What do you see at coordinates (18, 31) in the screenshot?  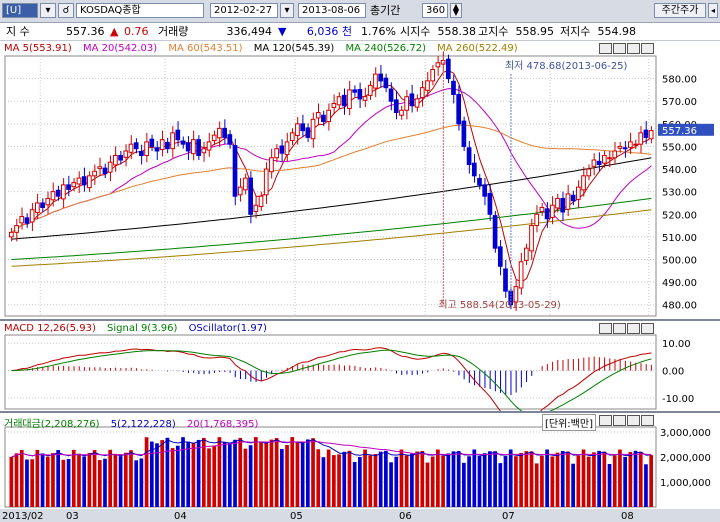 I see `quote-label: 지 수` at bounding box center [18, 31].